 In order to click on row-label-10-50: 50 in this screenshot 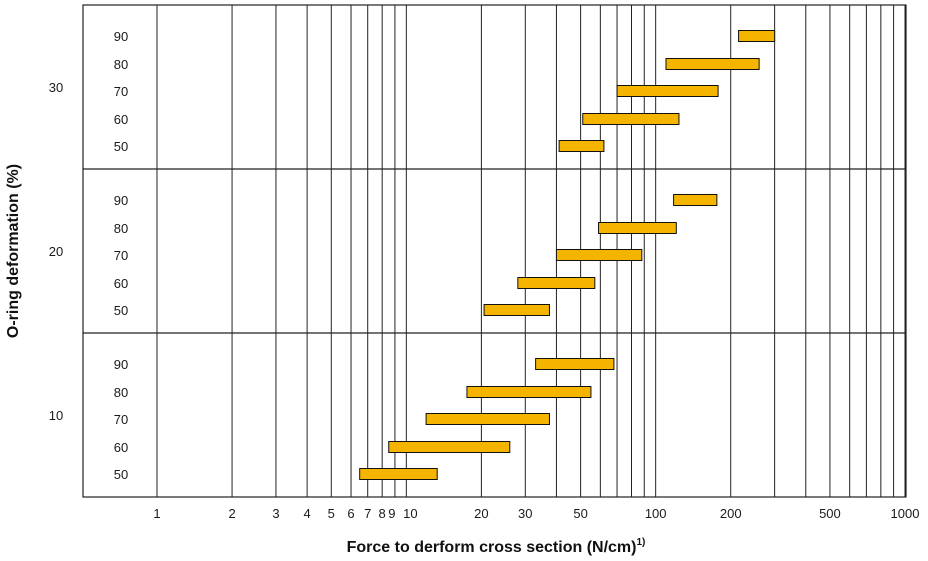, I will do `click(121, 474)`.